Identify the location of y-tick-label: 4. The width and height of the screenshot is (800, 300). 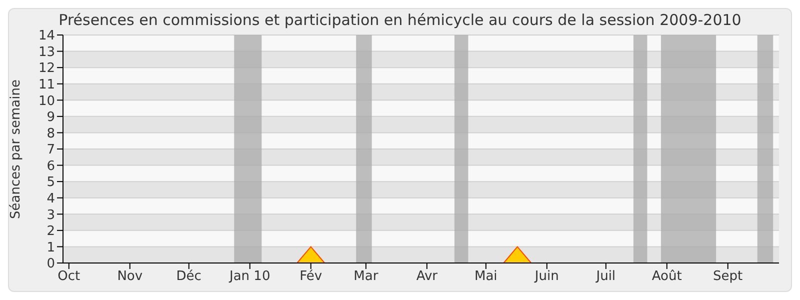
(50, 198).